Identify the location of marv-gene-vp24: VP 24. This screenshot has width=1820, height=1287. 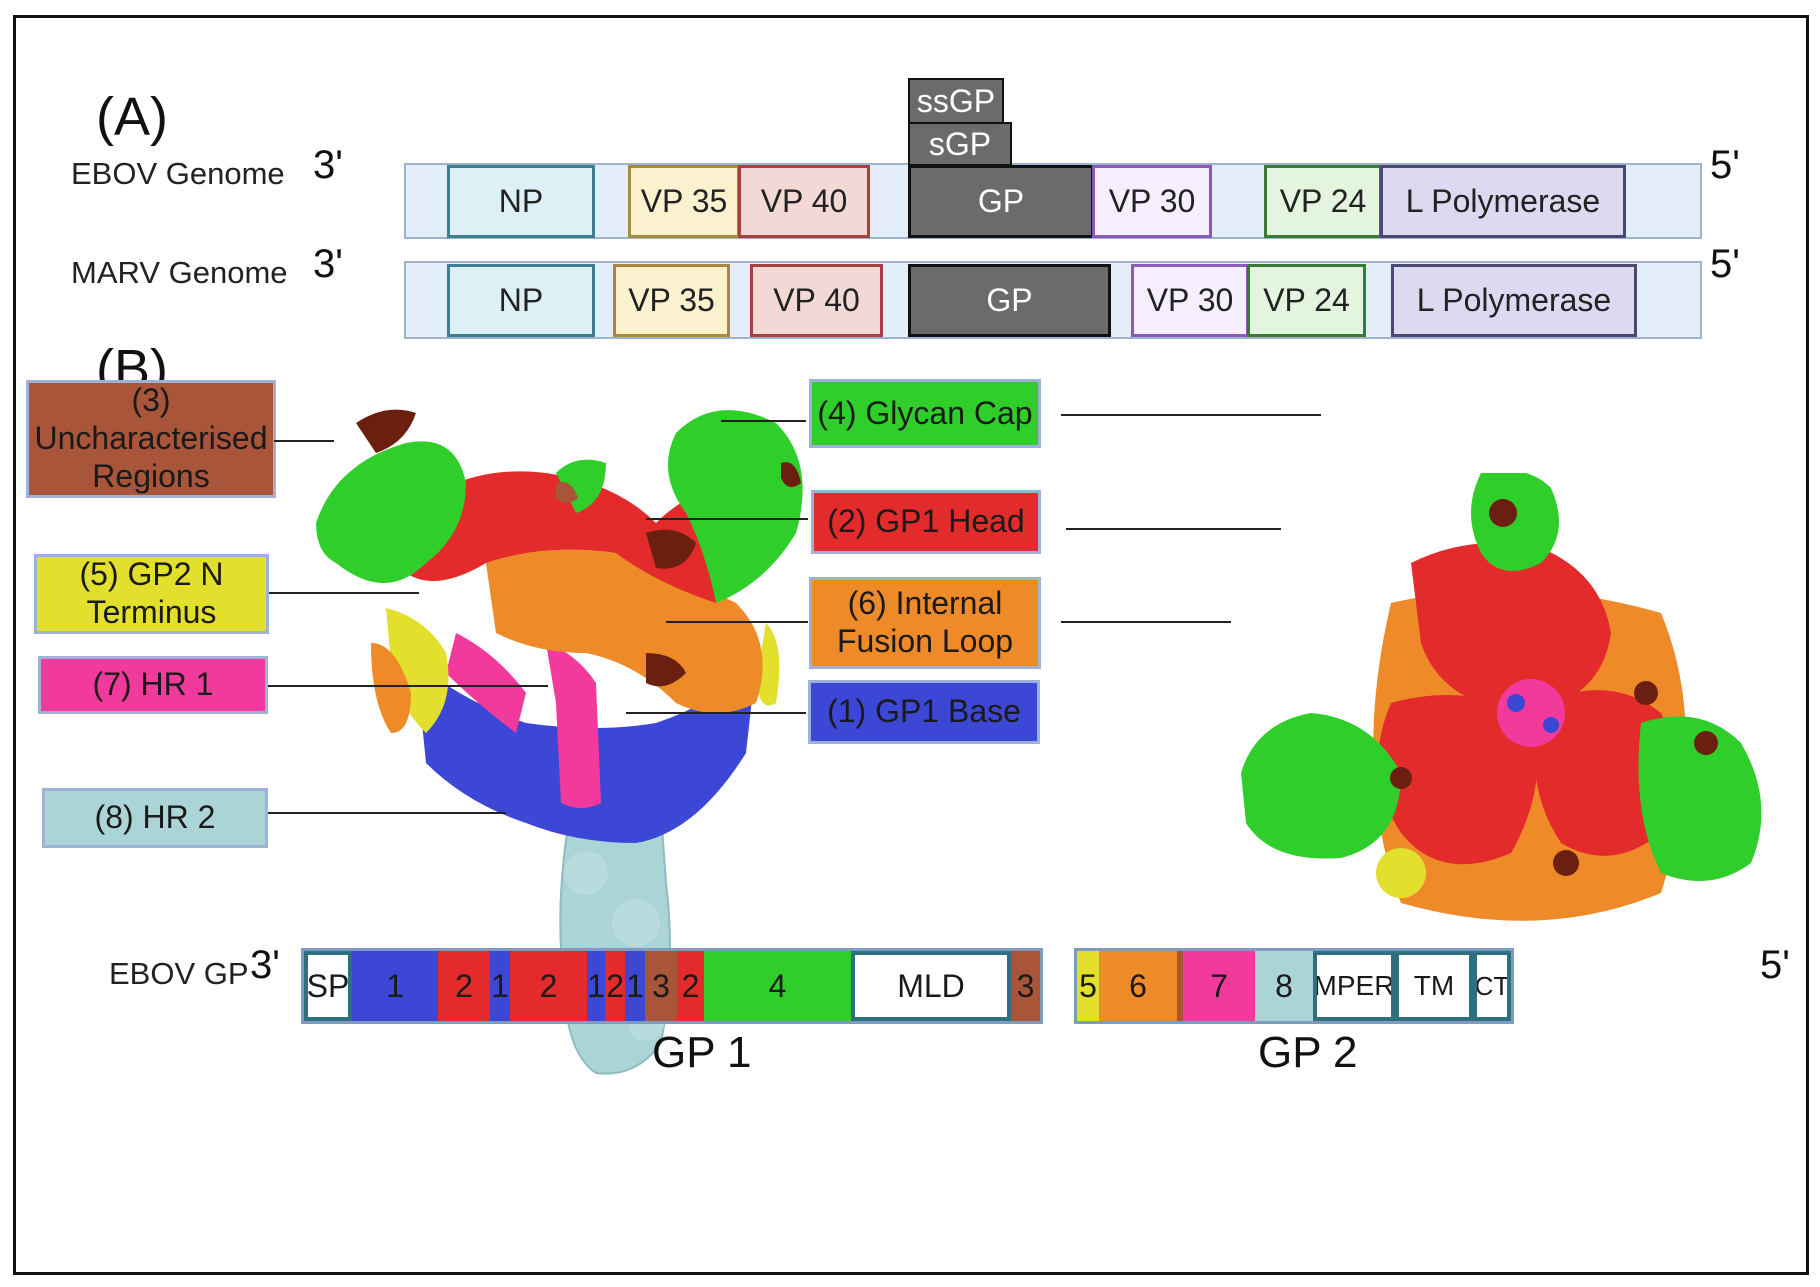
(1306, 300).